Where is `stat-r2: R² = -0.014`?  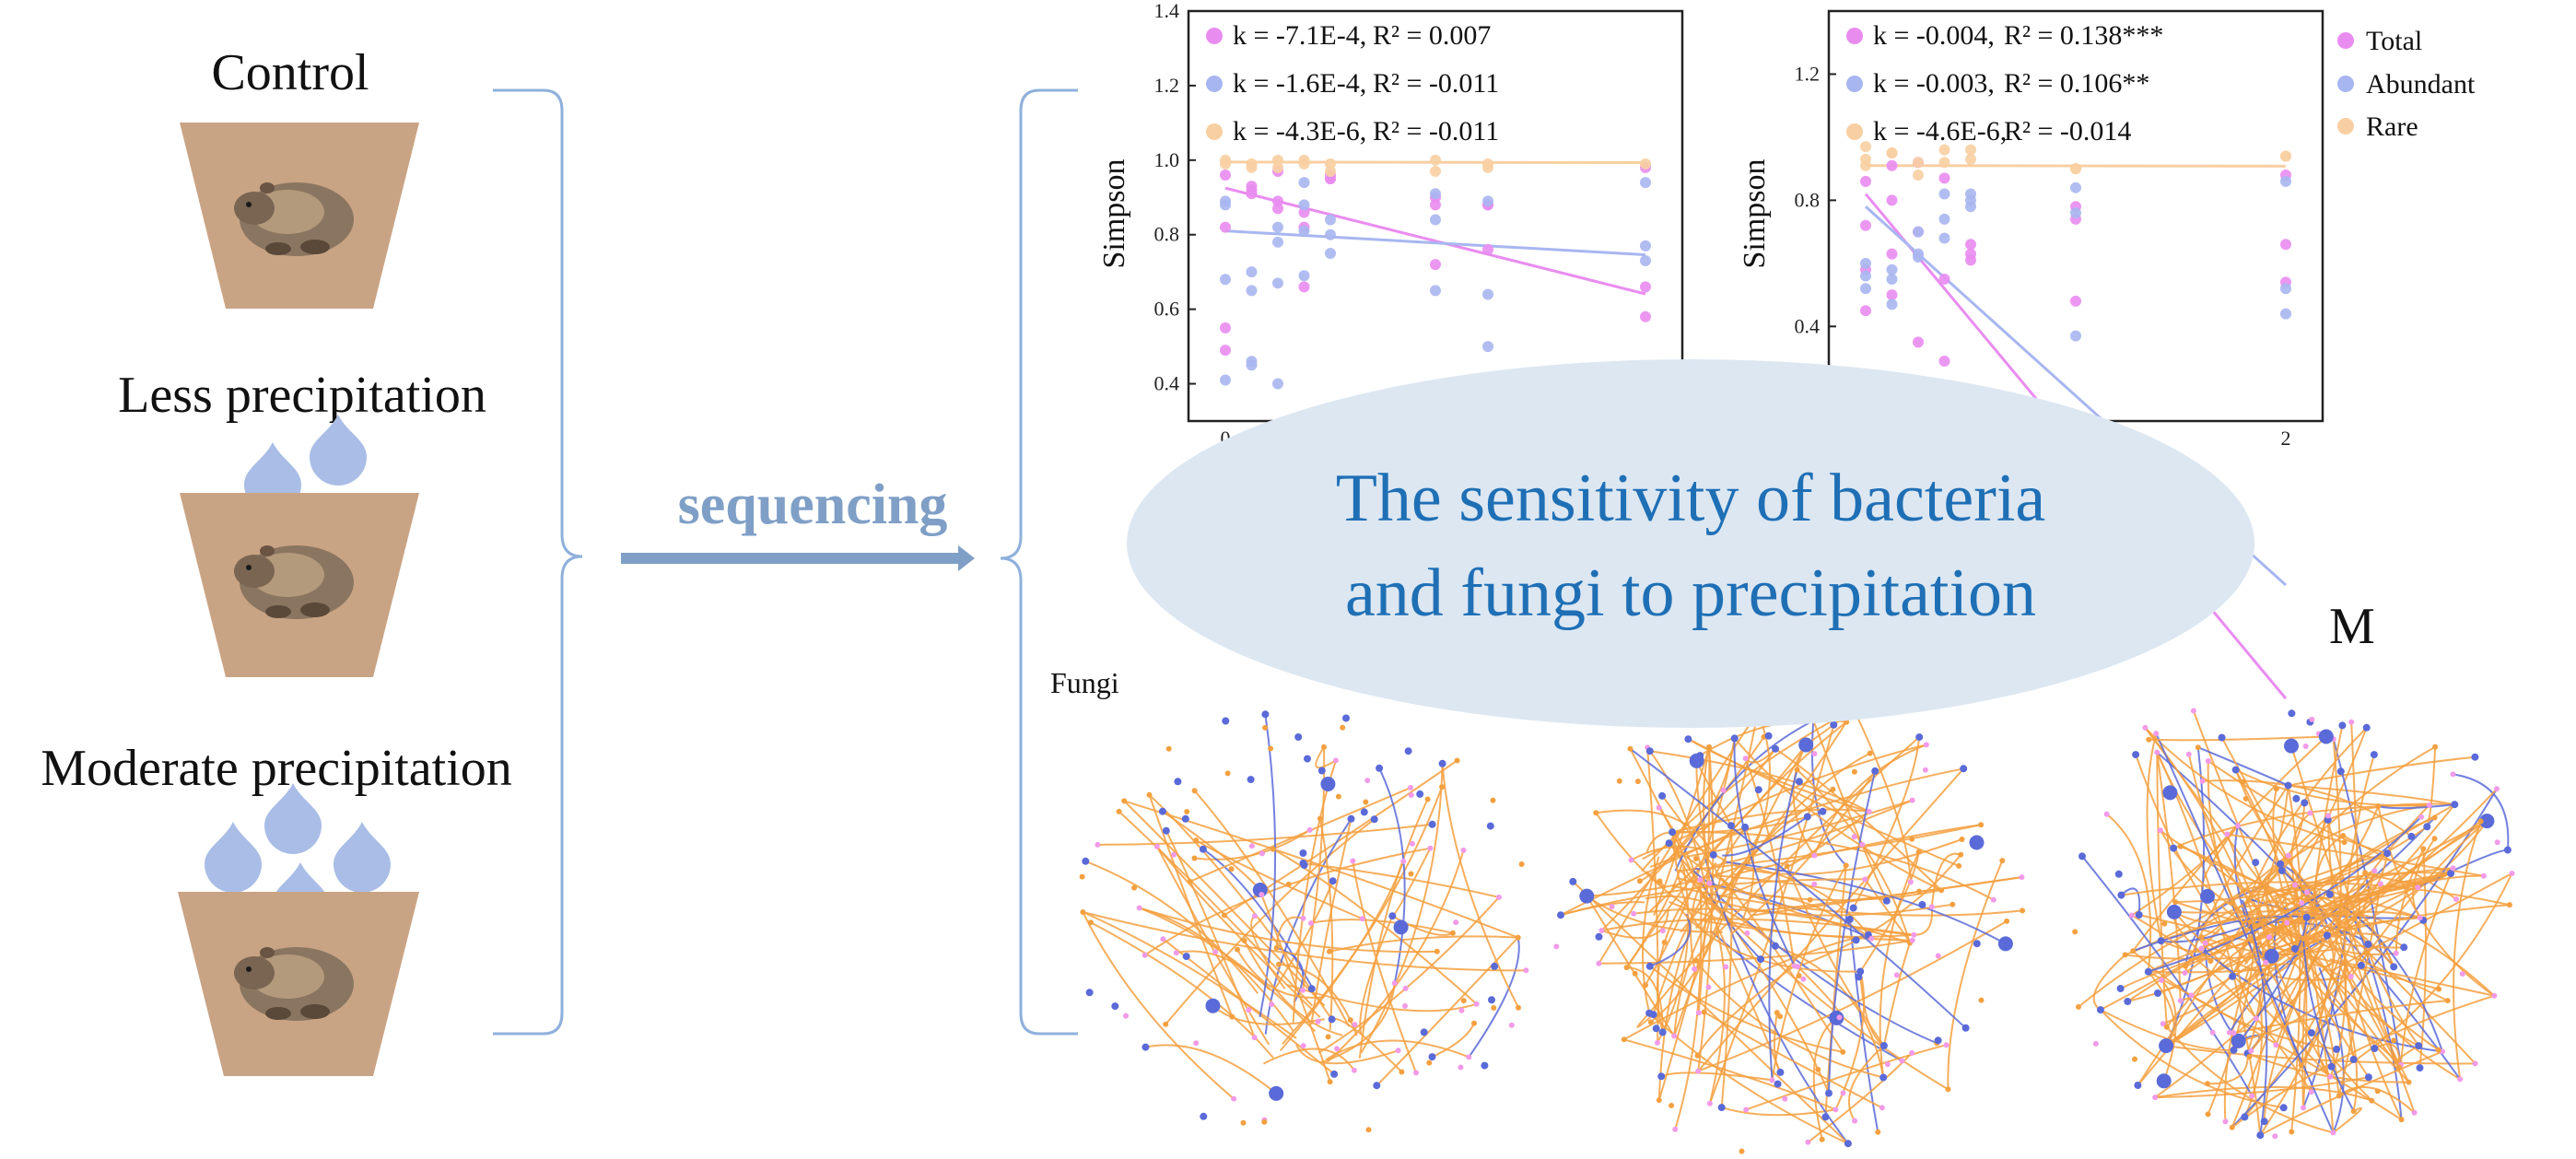 stat-r2: R² = -0.014 is located at coordinates (2067, 131).